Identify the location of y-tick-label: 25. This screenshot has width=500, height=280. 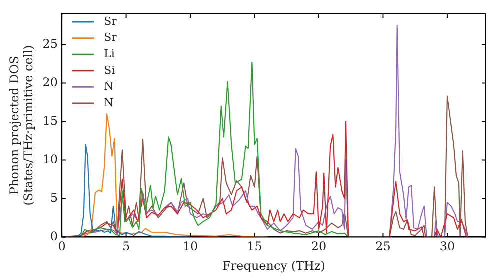
(50, 43).